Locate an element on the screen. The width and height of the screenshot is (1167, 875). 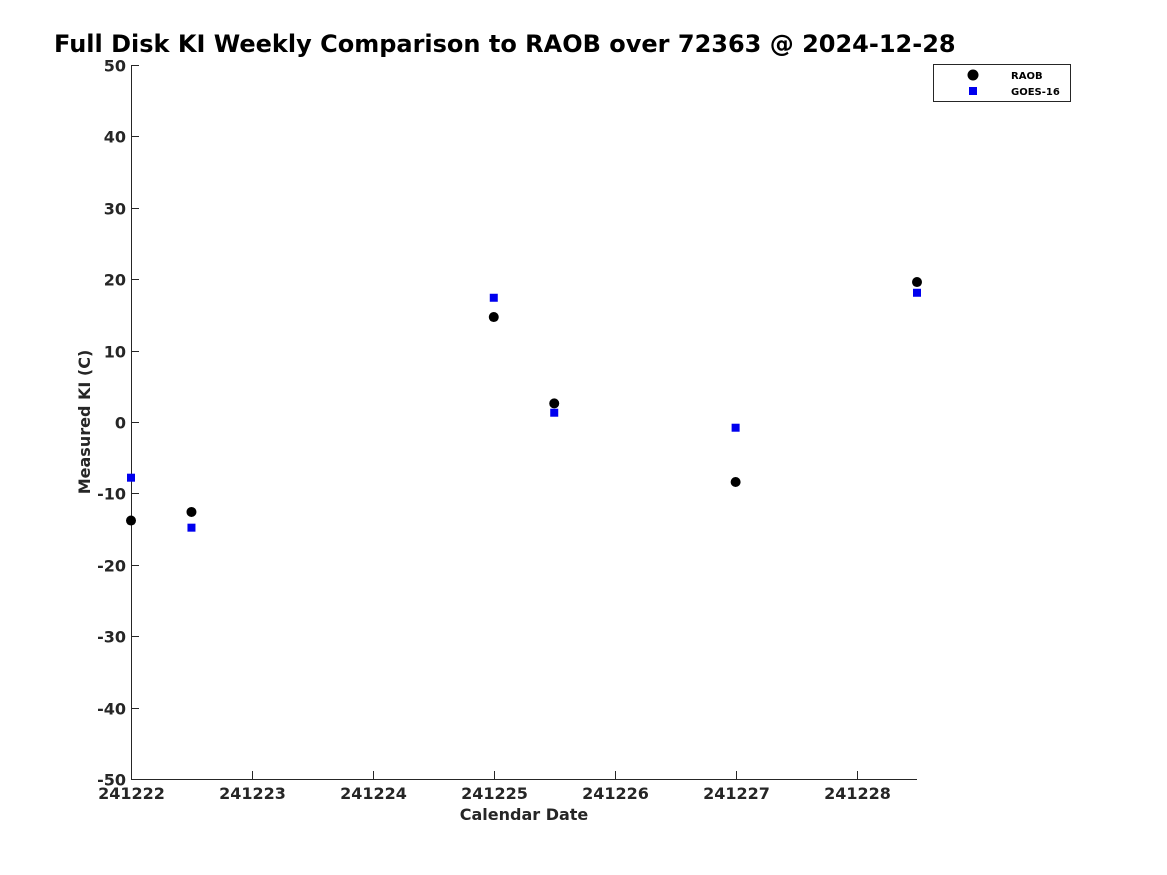
x-axis-label: Calendar Date is located at coordinates (524, 814).